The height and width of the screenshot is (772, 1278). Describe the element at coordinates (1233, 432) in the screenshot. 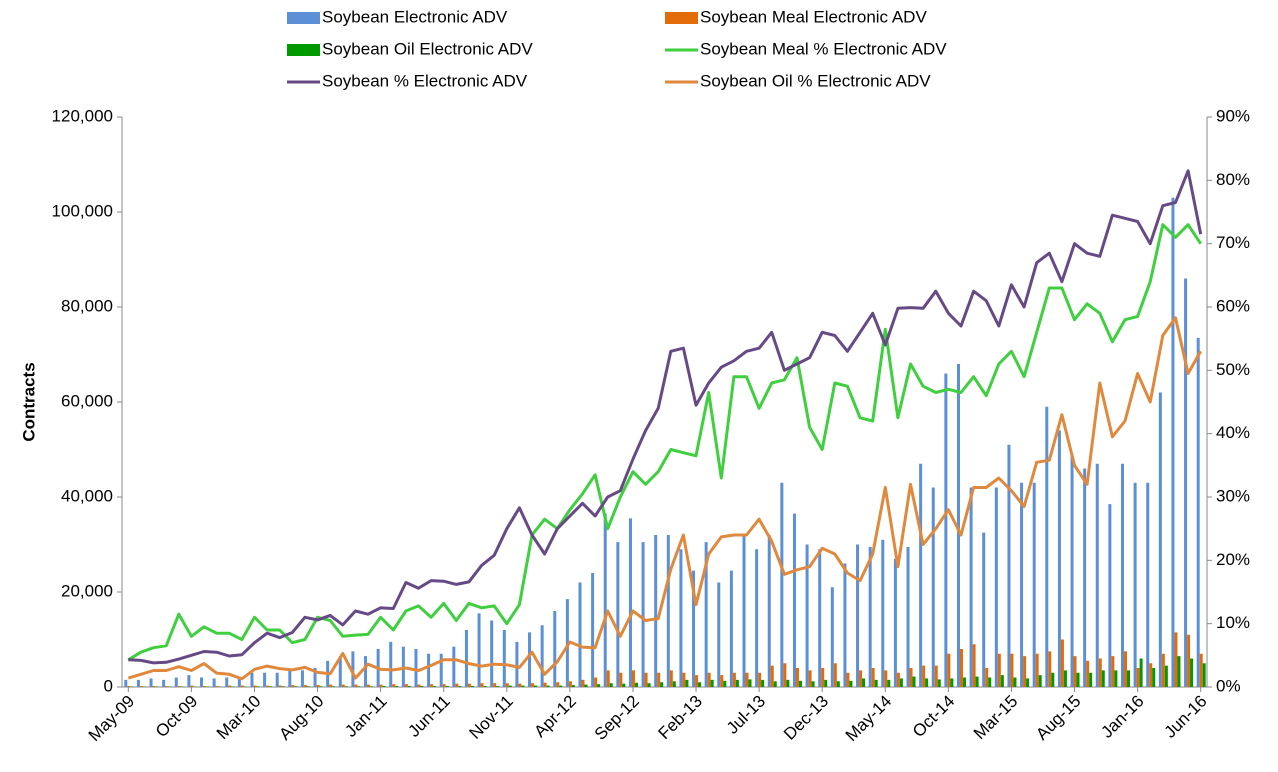

I see `y2-tick-label: 40%` at that location.